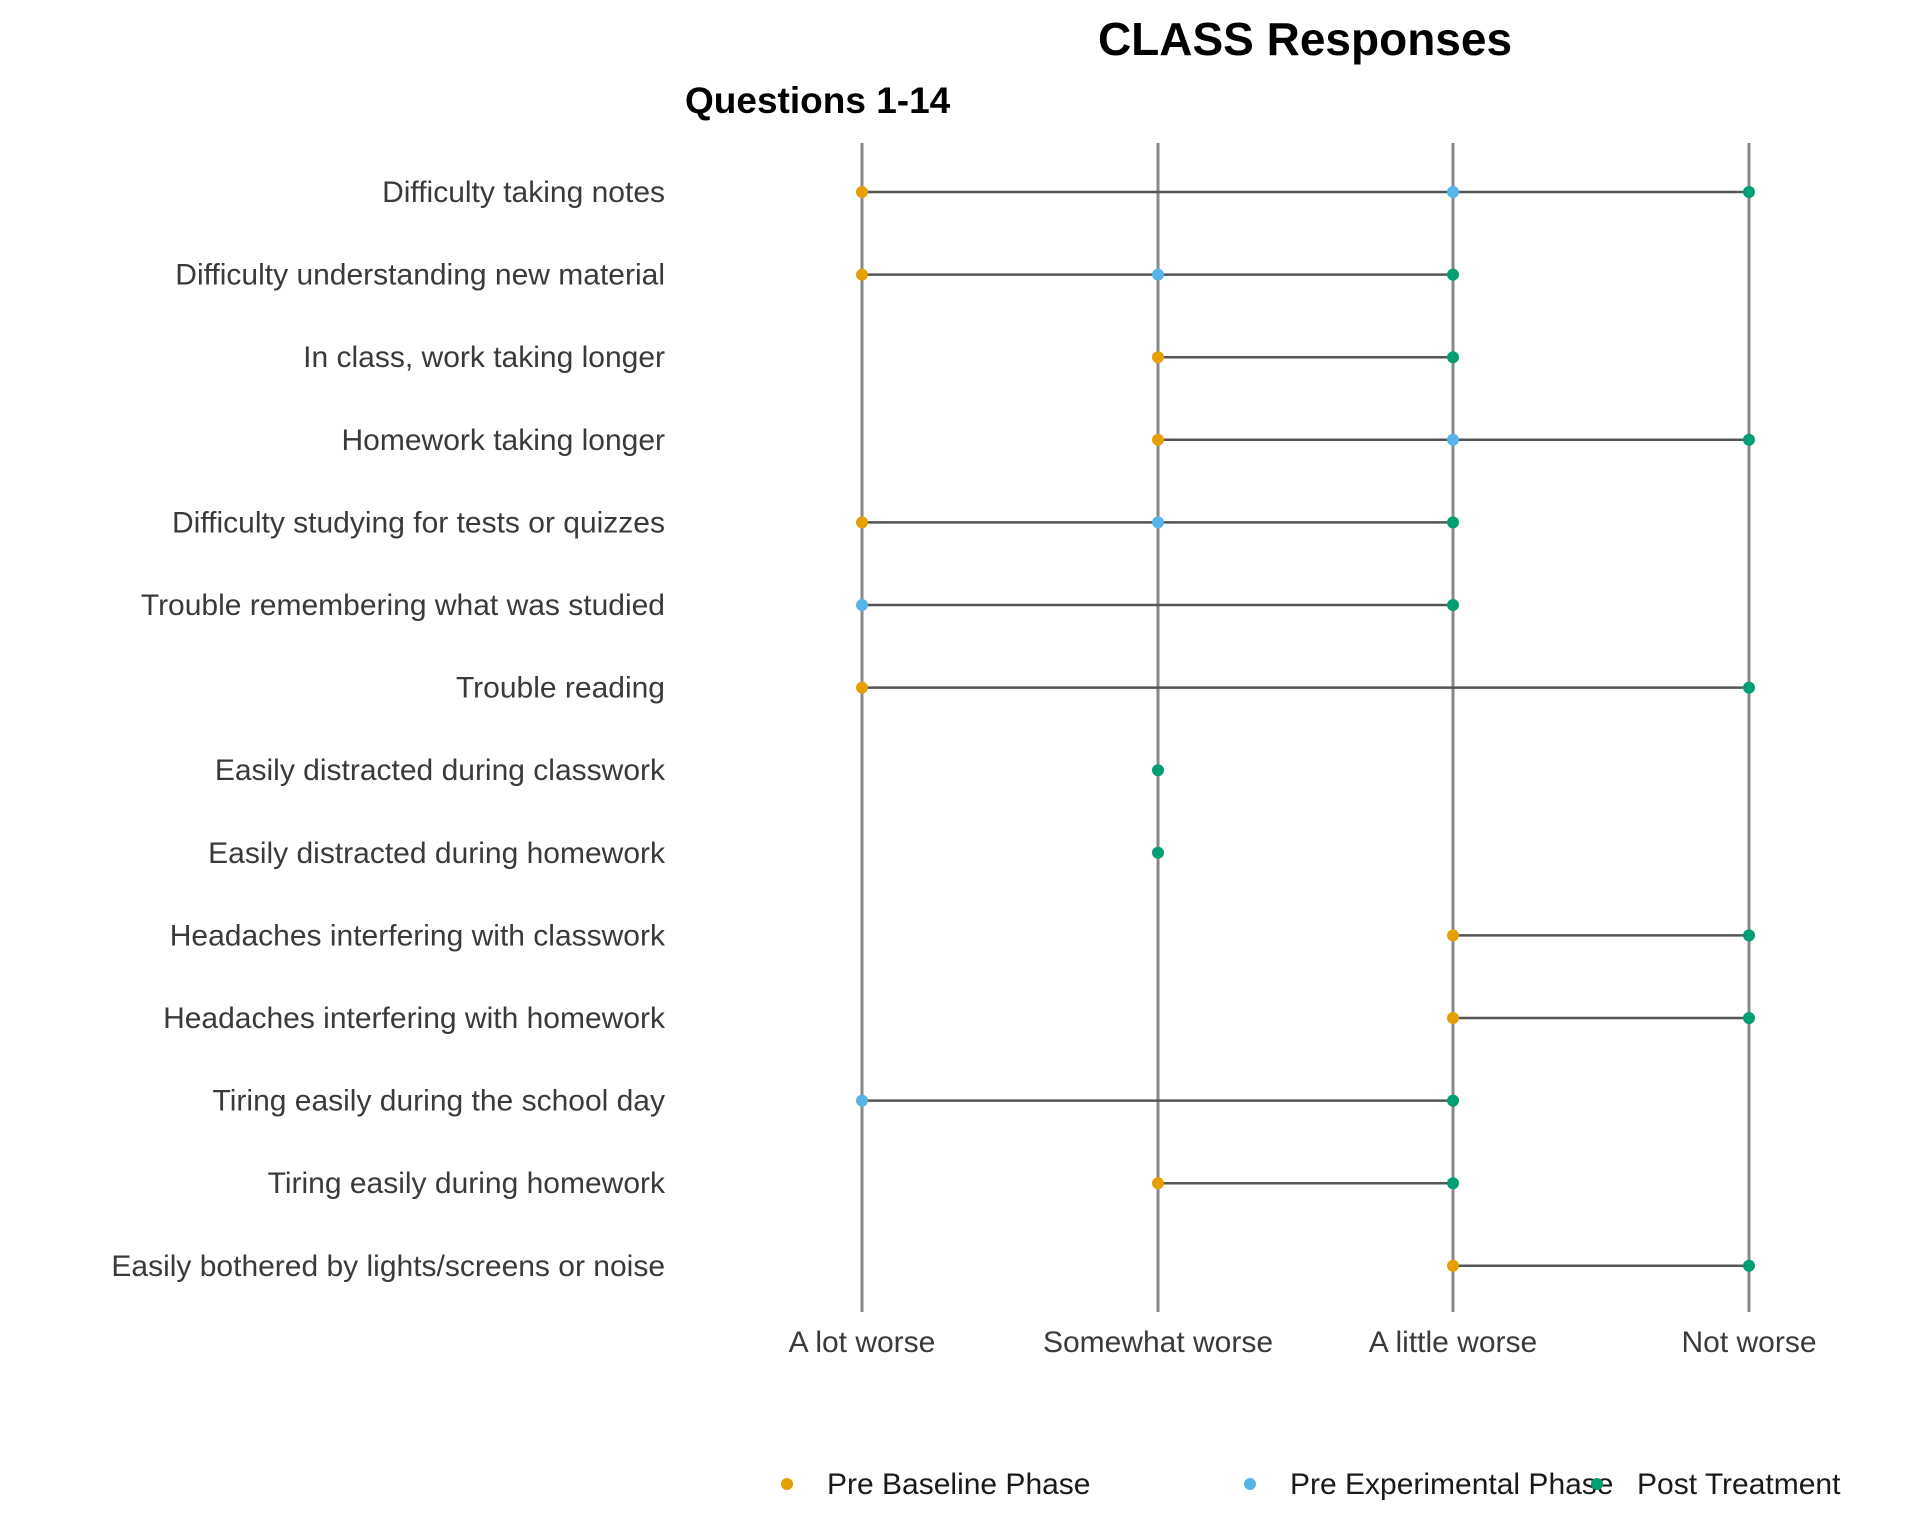 This screenshot has height=1536, width=1920. I want to click on x-tick-label: Not worse, so click(1748, 1342).